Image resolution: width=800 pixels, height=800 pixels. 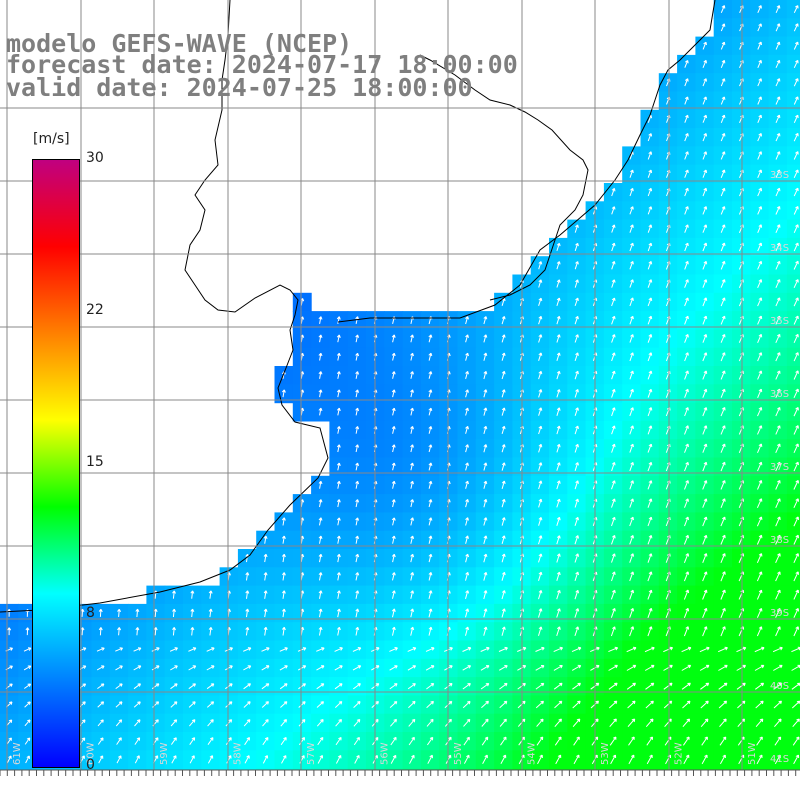 What do you see at coordinates (90, 765) in the screenshot?
I see `colorbar-tick-label: 0` at bounding box center [90, 765].